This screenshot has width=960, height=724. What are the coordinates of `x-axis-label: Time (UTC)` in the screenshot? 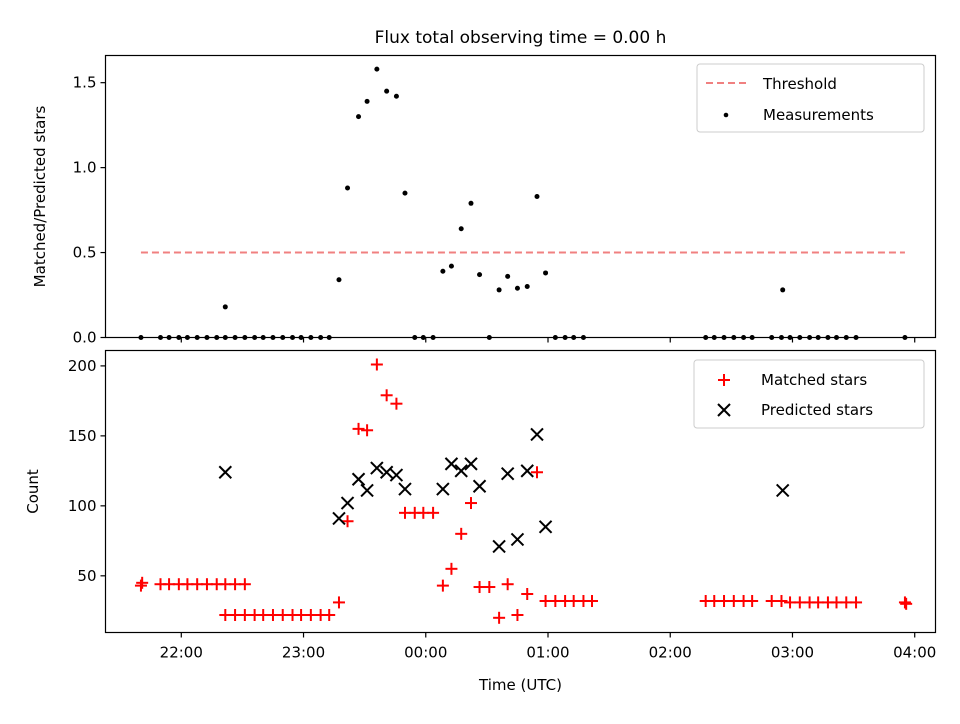 It's located at (520, 685).